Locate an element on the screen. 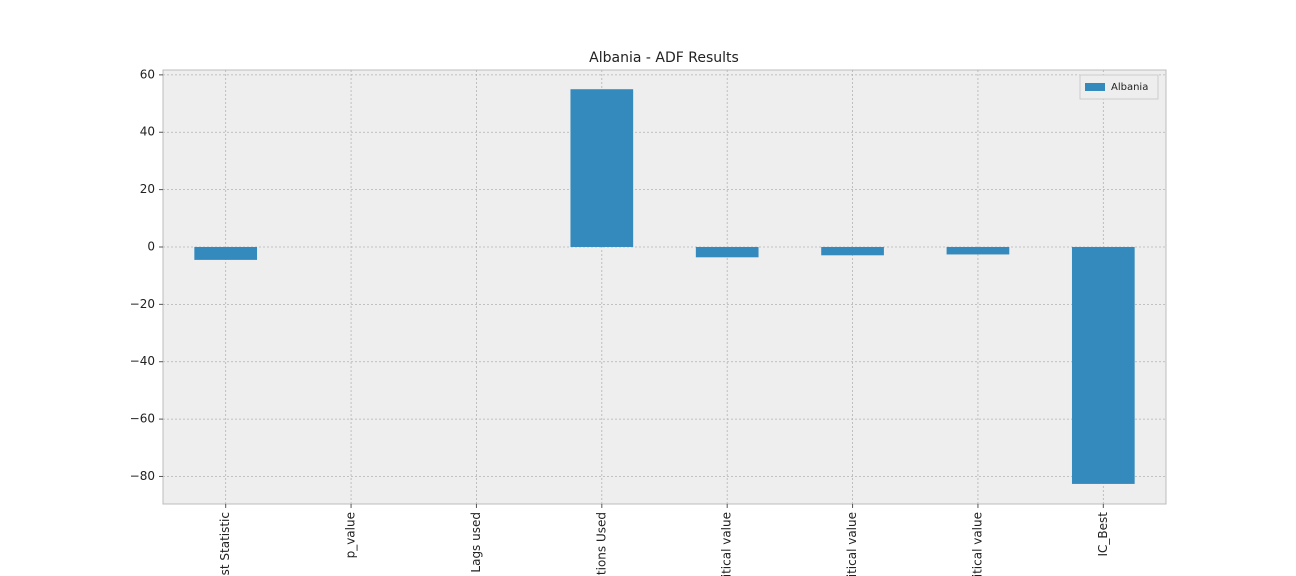  y-tick-label: 60 is located at coordinates (147, 74).